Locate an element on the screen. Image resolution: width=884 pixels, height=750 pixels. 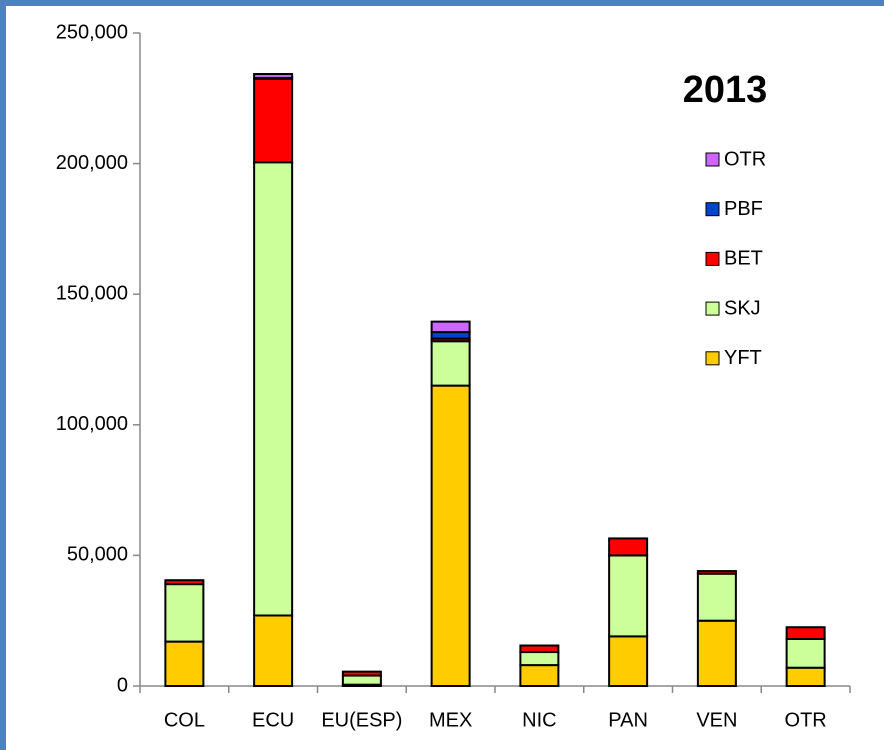
legend-label: PBF is located at coordinates (743, 209).